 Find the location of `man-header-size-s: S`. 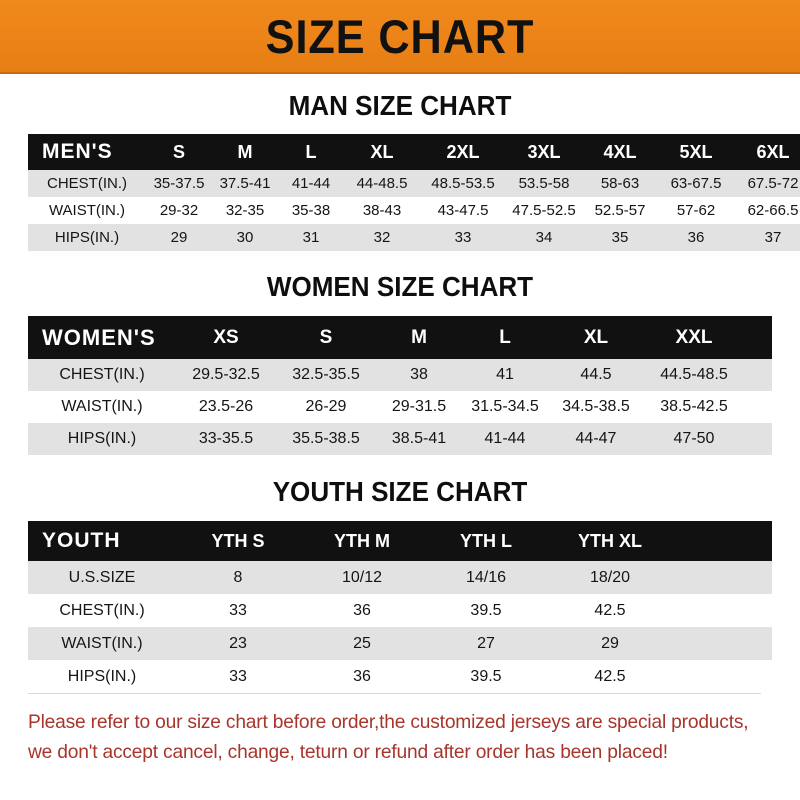

man-header-size-s: S is located at coordinates (178, 151).